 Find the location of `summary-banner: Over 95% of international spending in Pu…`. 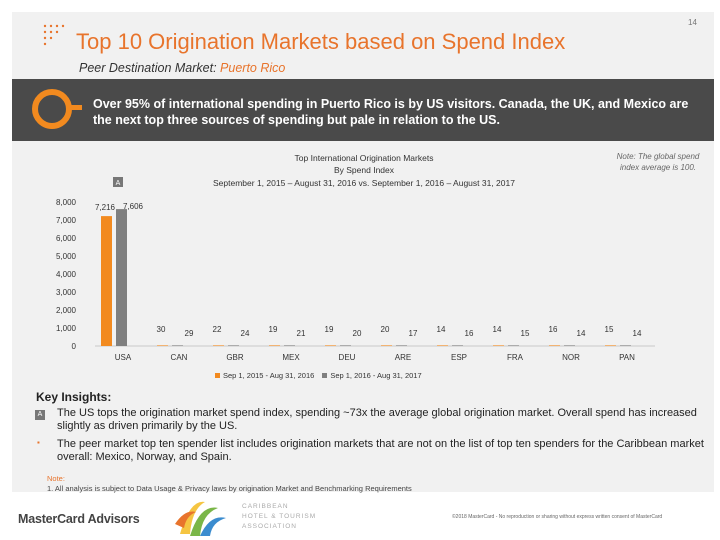

summary-banner: Over 95% of international spending in Pu… is located at coordinates (363, 110).